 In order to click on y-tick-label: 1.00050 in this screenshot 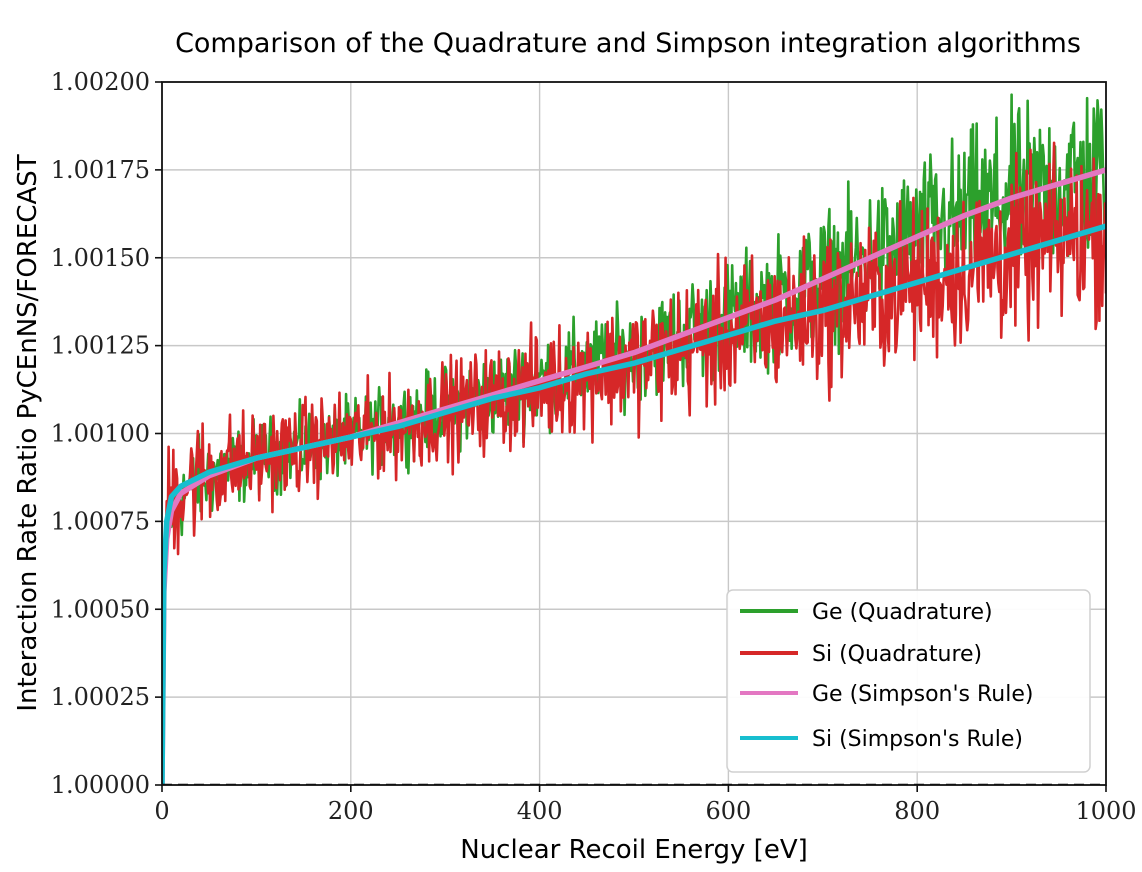, I will do `click(100, 609)`.